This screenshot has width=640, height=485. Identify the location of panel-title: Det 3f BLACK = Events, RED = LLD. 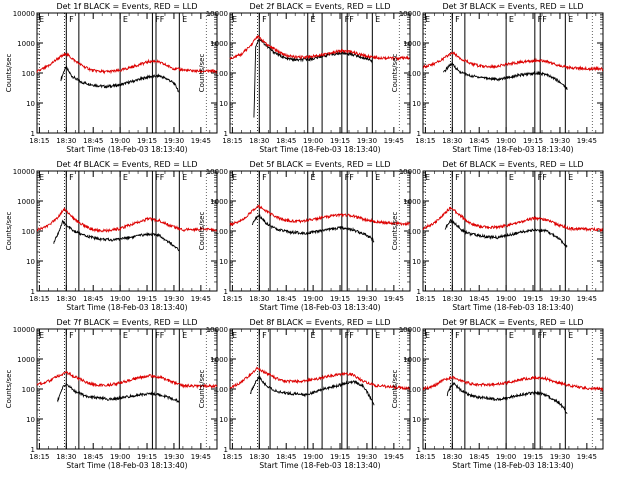
(512, 6).